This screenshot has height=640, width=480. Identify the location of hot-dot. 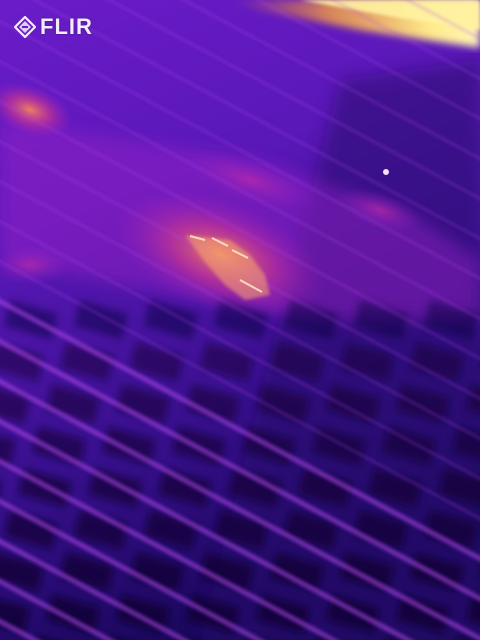
(386, 172).